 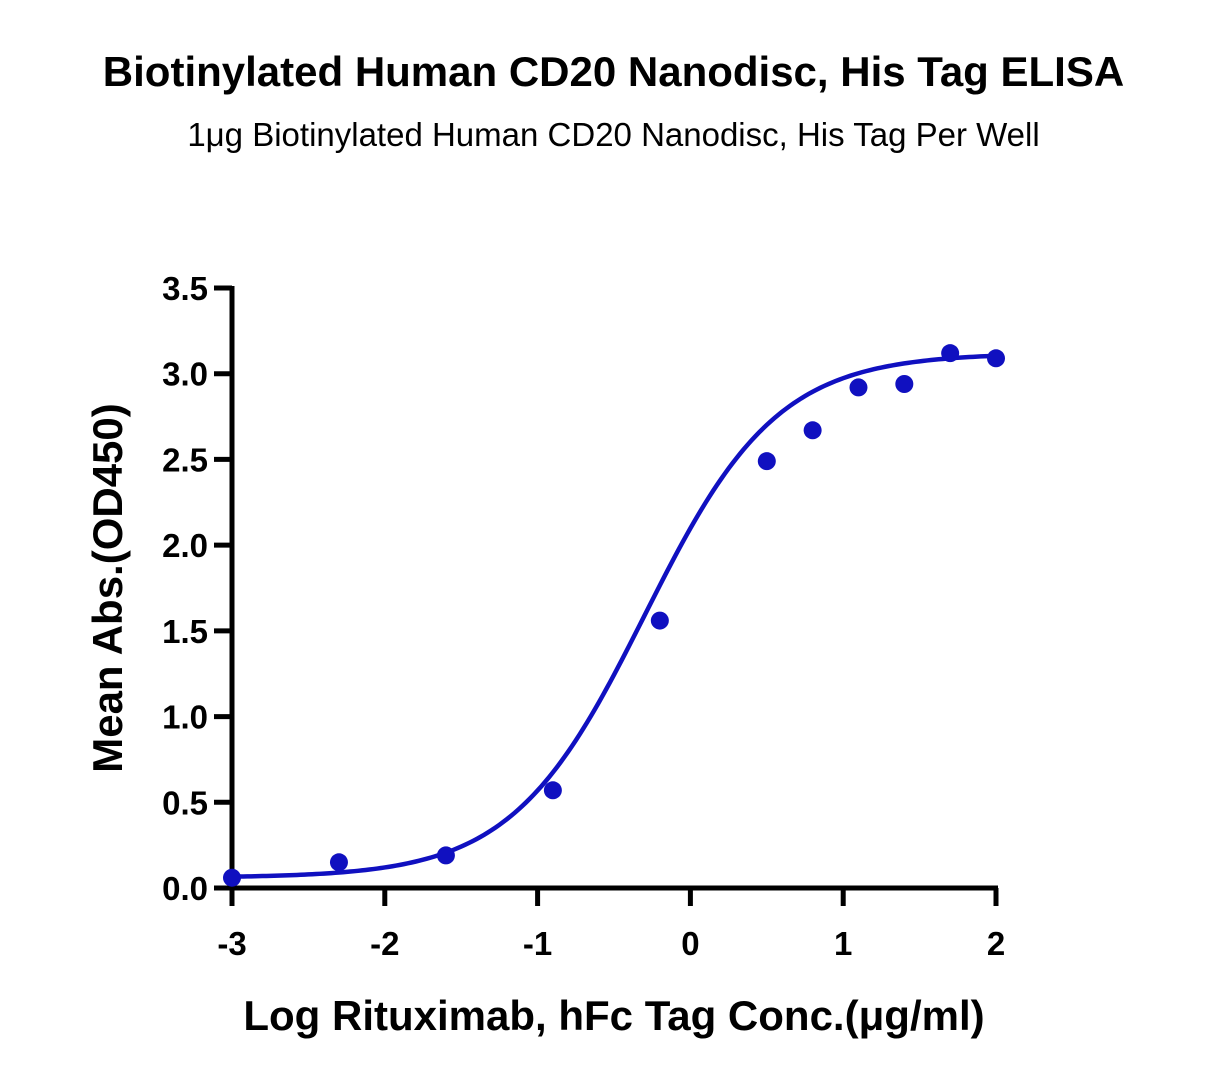 I want to click on y-axis-title: Mean Abs.(OD450), so click(x=107, y=588).